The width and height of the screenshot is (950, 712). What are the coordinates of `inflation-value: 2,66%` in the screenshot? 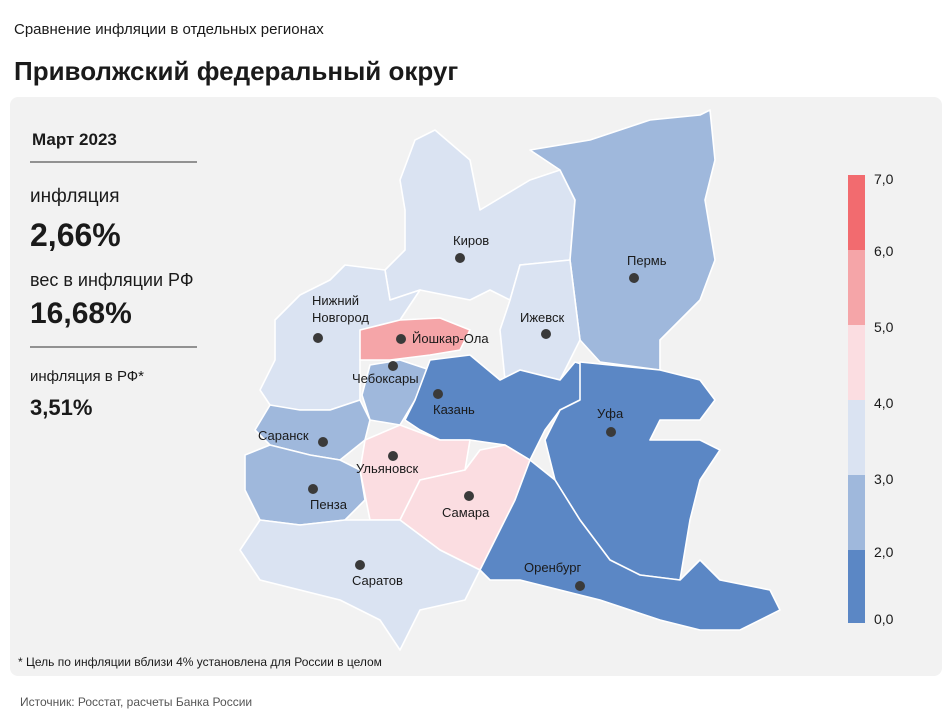 It's located at (75, 235).